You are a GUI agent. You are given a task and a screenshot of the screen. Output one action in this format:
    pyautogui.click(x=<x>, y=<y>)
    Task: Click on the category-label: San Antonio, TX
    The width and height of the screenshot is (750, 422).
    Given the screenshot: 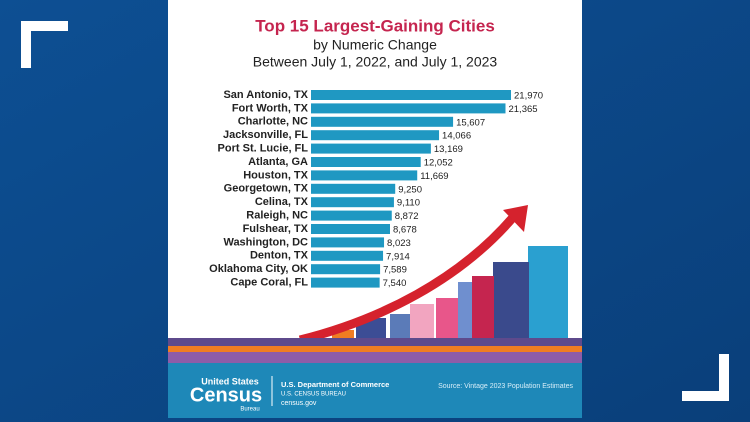 What is the action you would take?
    pyautogui.click(x=265, y=95)
    